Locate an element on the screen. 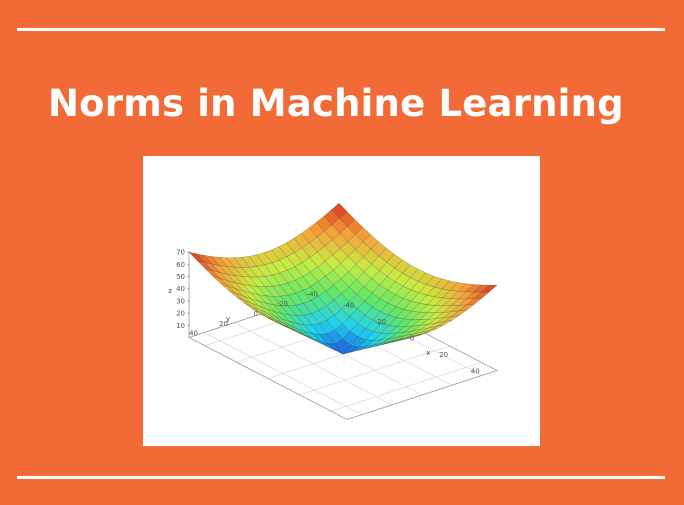 Image resolution: width=684 pixels, height=505 pixels. top-divider is located at coordinates (341, 29).